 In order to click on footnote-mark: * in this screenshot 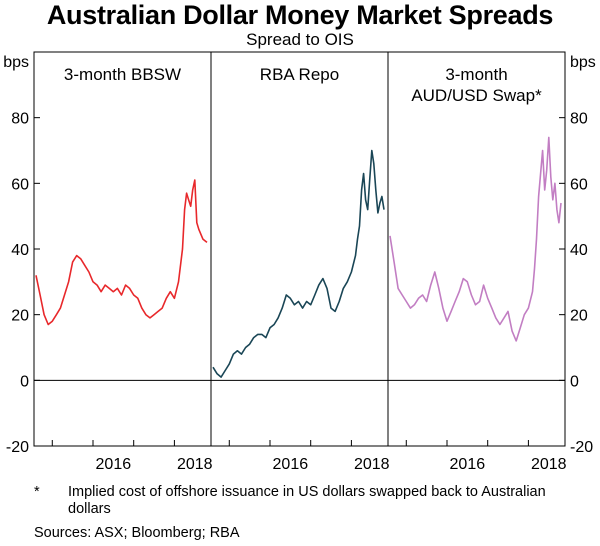, I will do `click(37, 492)`.